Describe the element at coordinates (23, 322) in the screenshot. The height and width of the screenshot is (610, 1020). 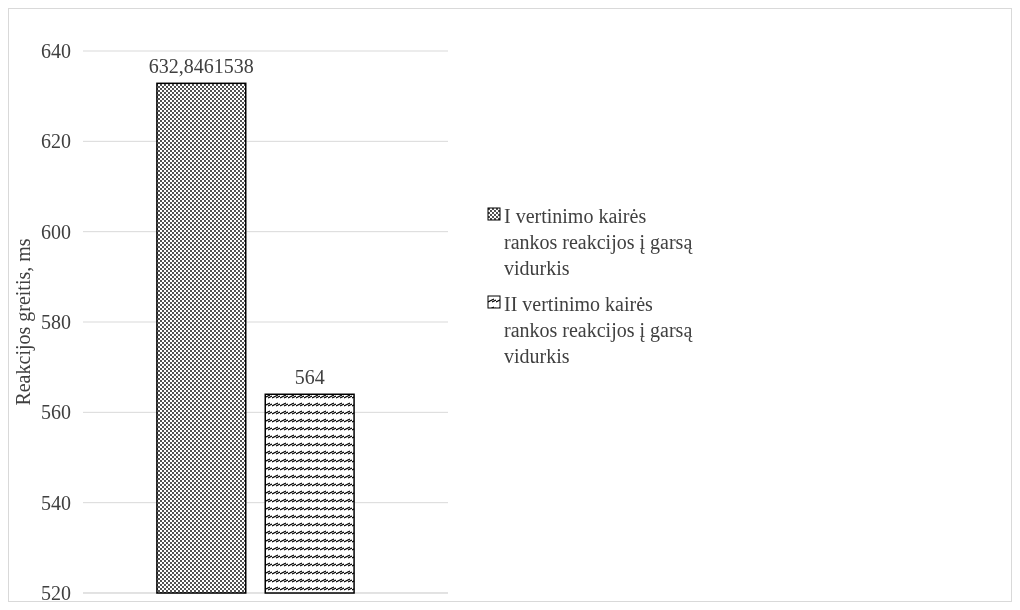
I see `y-axis-title: Reakcijos greitis, ms` at that location.